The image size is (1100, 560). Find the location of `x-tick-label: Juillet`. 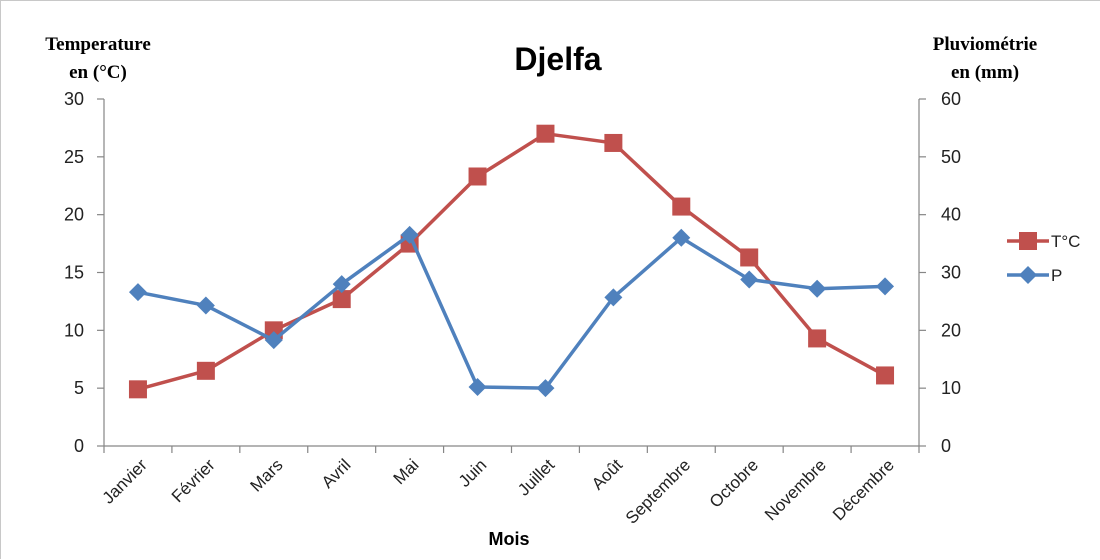

x-tick-label: Juillet is located at coordinates (536, 477).